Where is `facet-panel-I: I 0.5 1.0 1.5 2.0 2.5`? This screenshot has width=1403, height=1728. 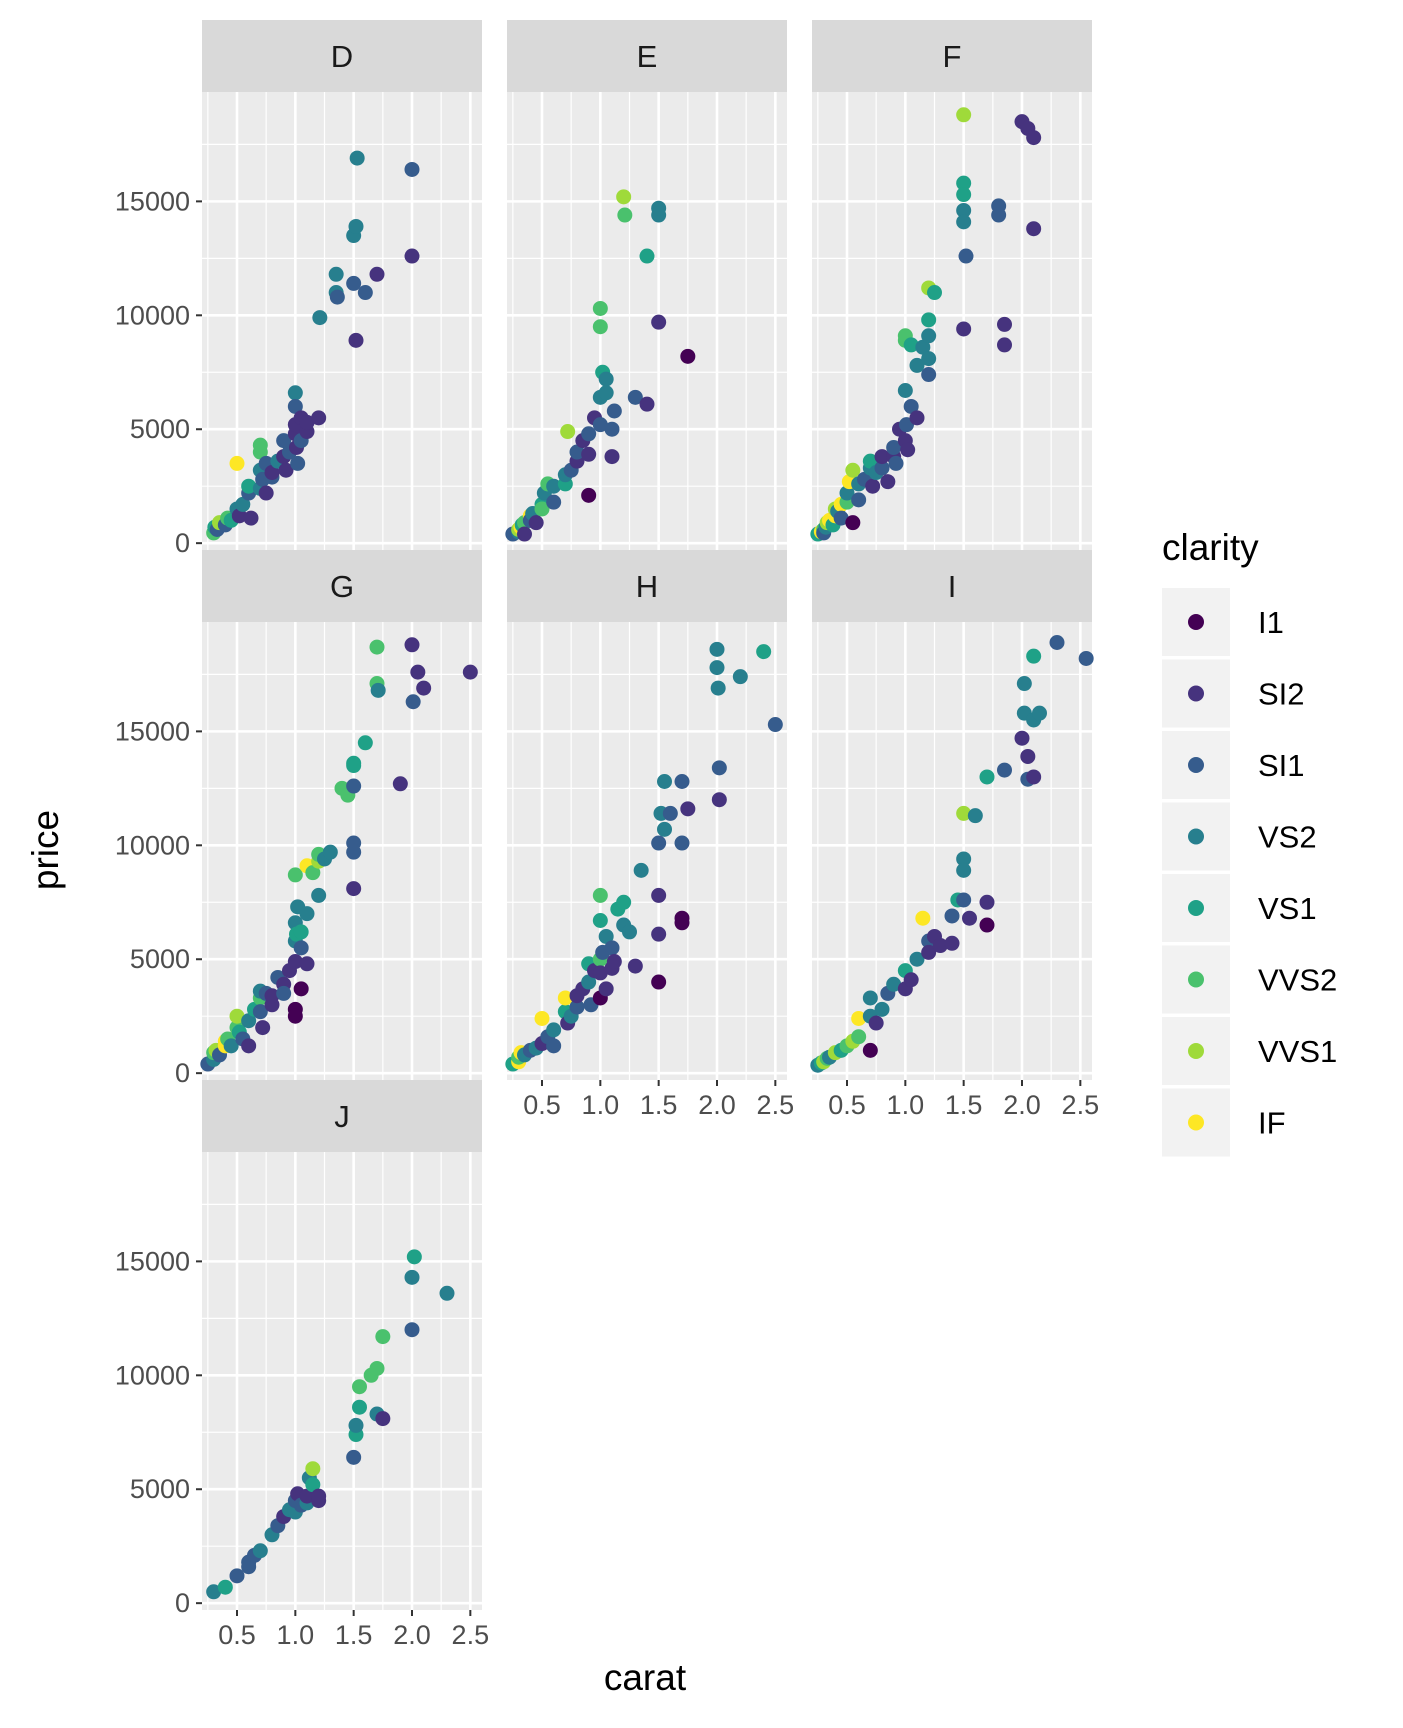
facet-panel-I: I 0.5 1.0 1.5 2.0 2.5 is located at coordinates (954, 835).